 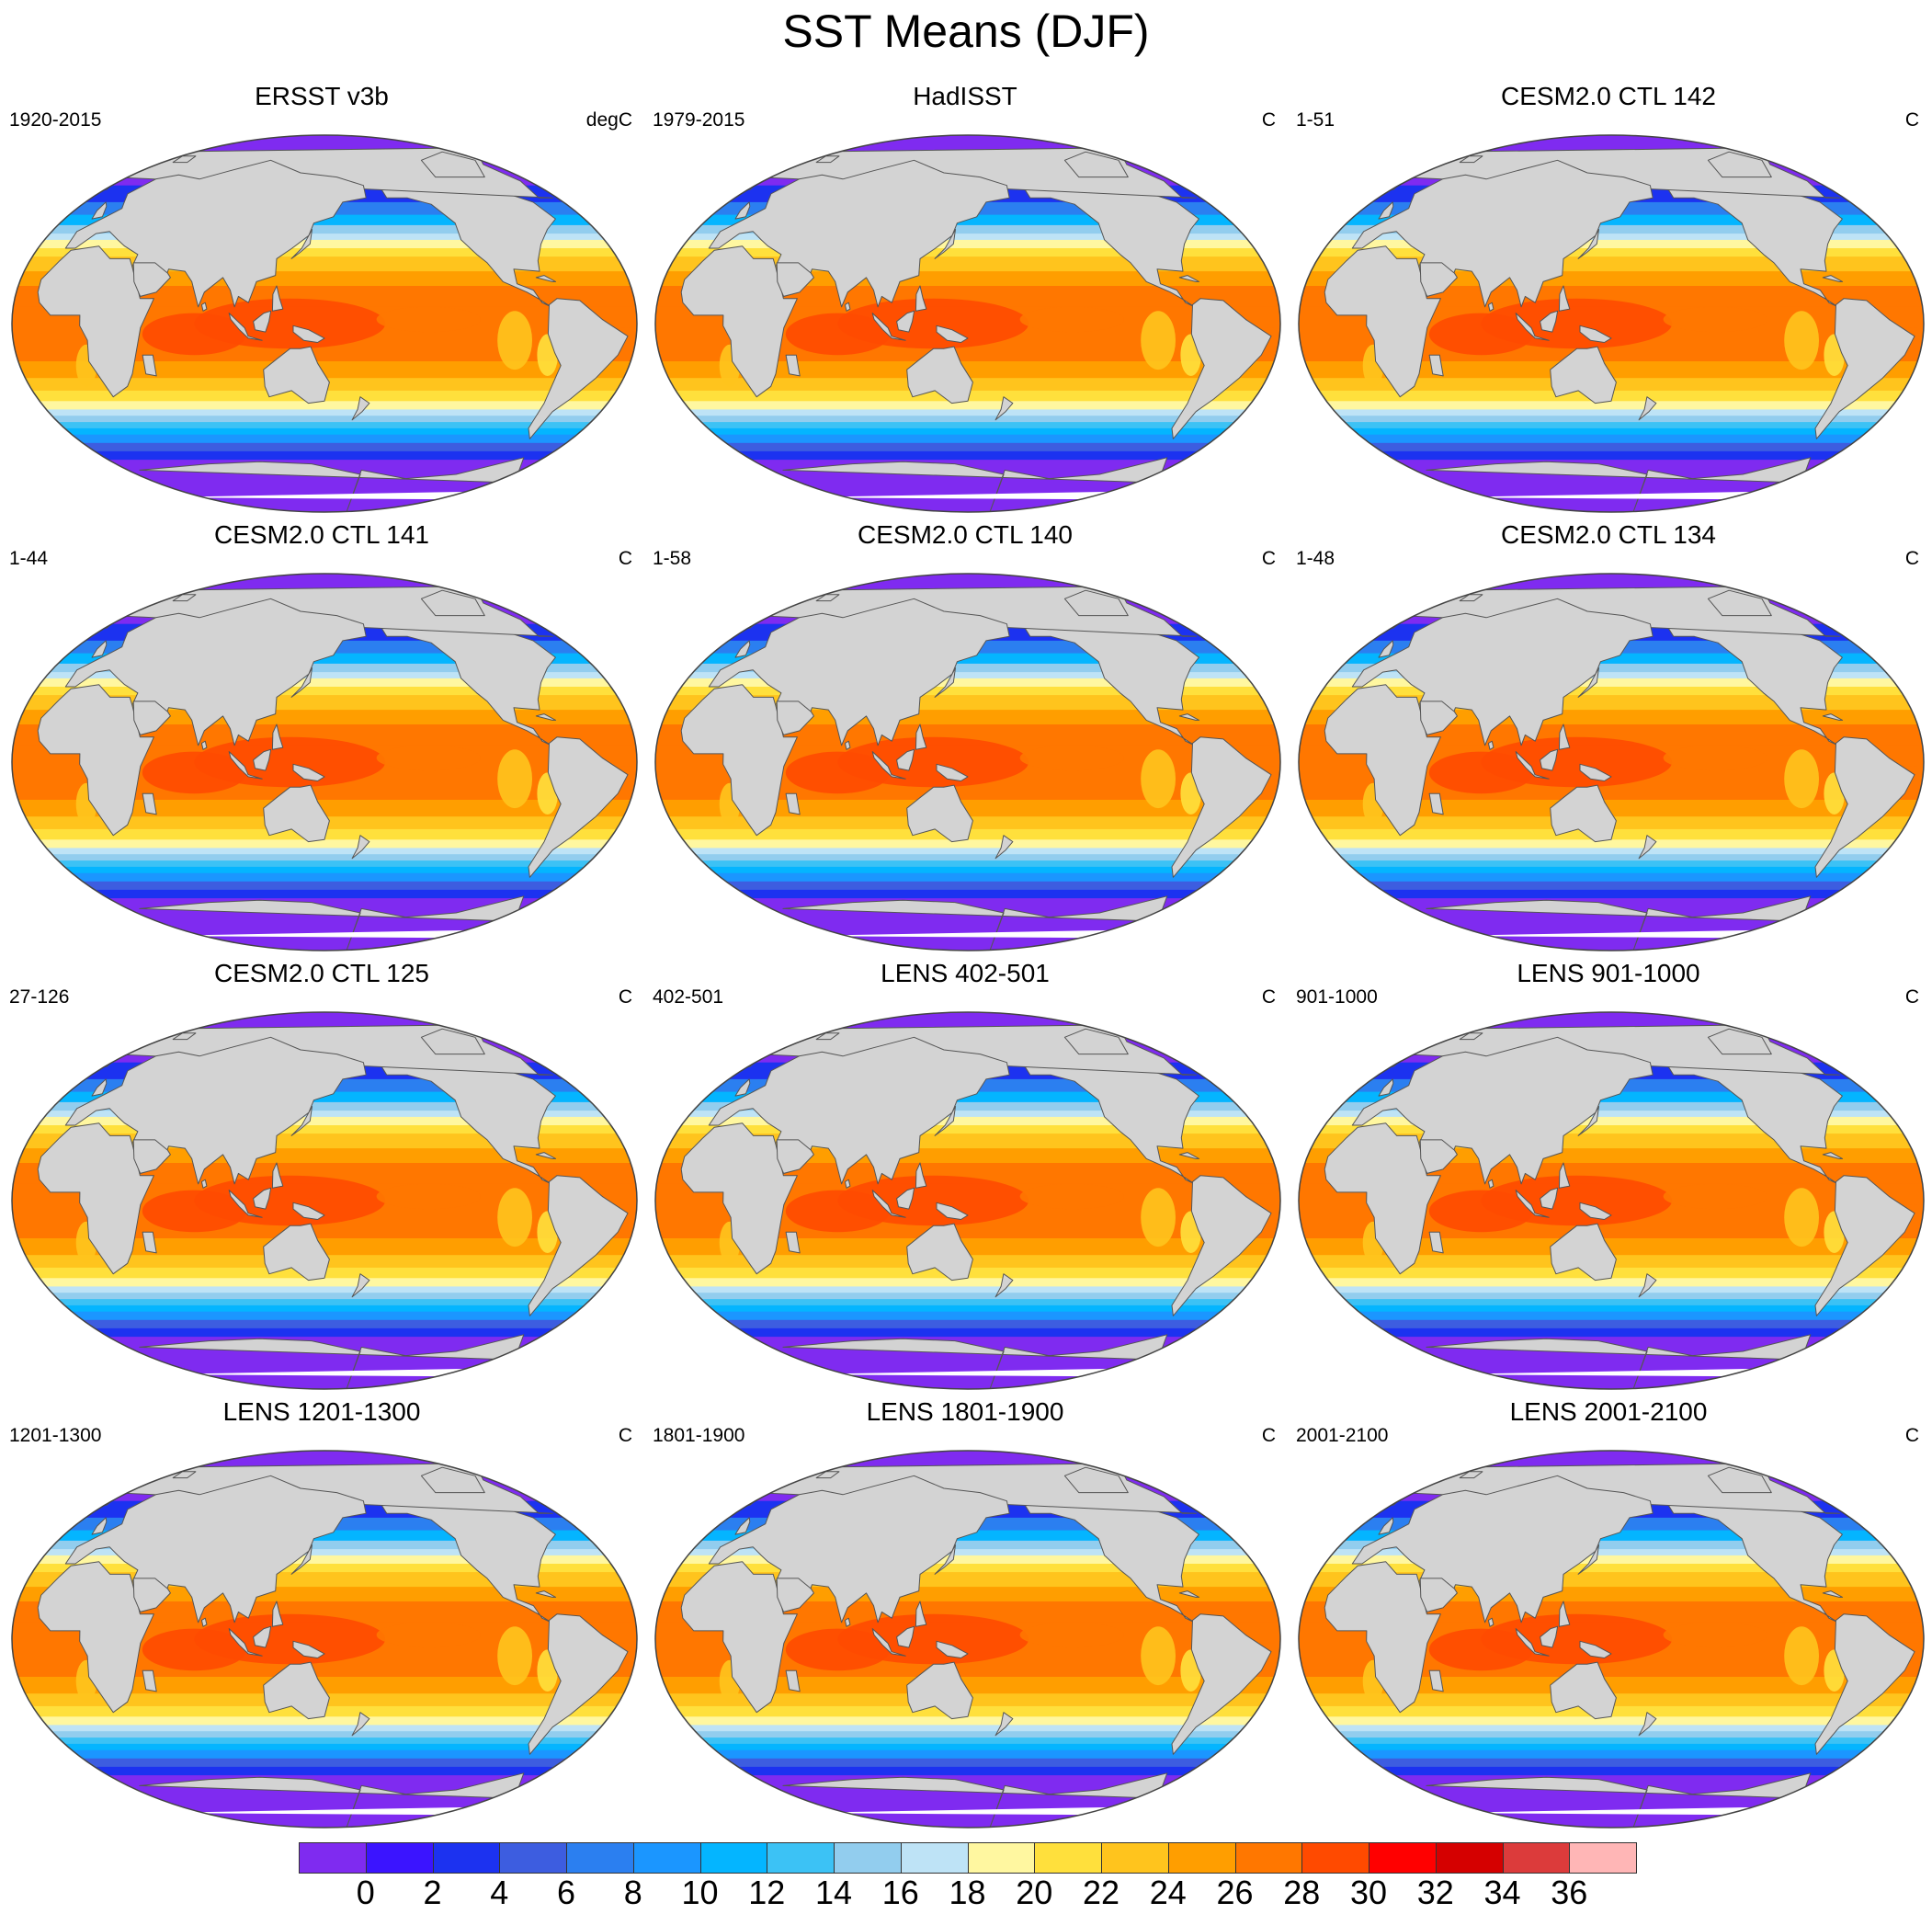 I want to click on panel-period-label: 1920-2015, so click(x=55, y=120).